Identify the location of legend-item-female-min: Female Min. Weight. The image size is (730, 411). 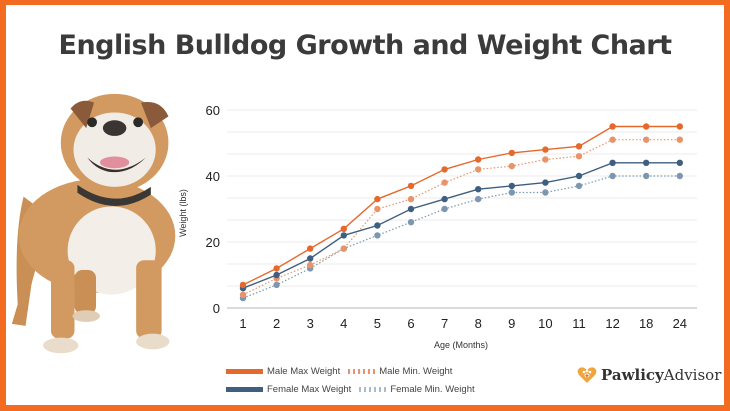
(417, 389).